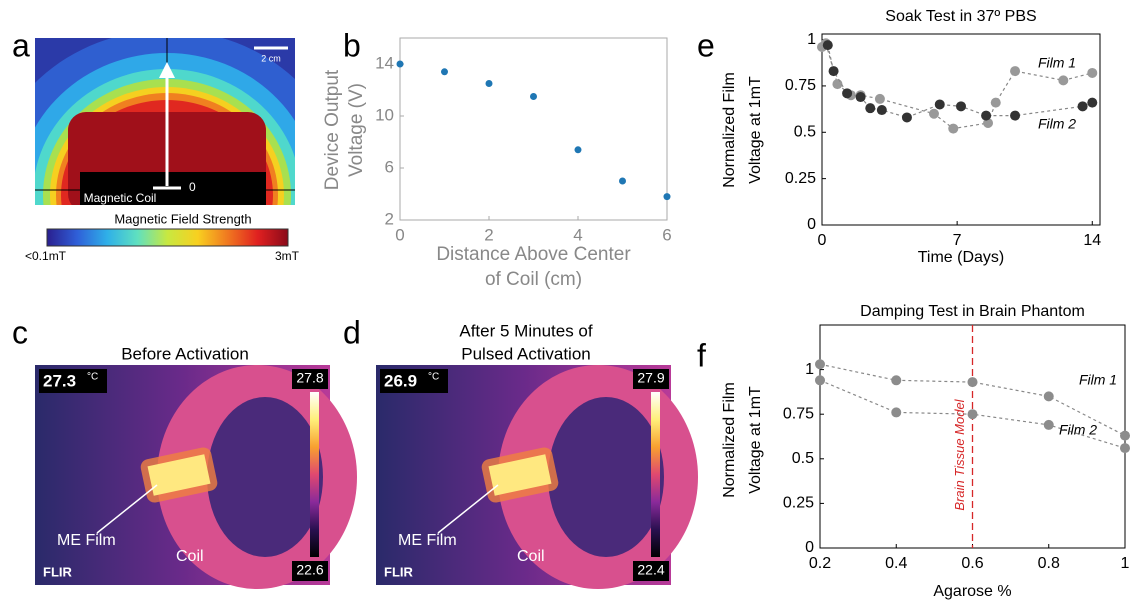 The image size is (1131, 605). What do you see at coordinates (533, 279) in the screenshot?
I see `x-axis-label: of Coil (cm)` at bounding box center [533, 279].